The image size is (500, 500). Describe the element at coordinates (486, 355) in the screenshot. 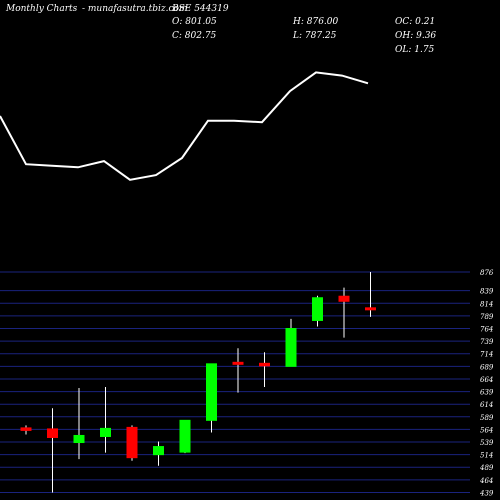

I see `y-tick-label: 714` at that location.